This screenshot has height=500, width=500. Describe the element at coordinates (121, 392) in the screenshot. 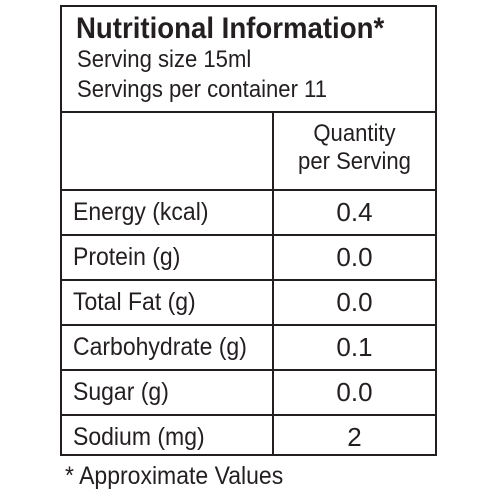

I see `nutrient-label: Sugar (g)` at that location.